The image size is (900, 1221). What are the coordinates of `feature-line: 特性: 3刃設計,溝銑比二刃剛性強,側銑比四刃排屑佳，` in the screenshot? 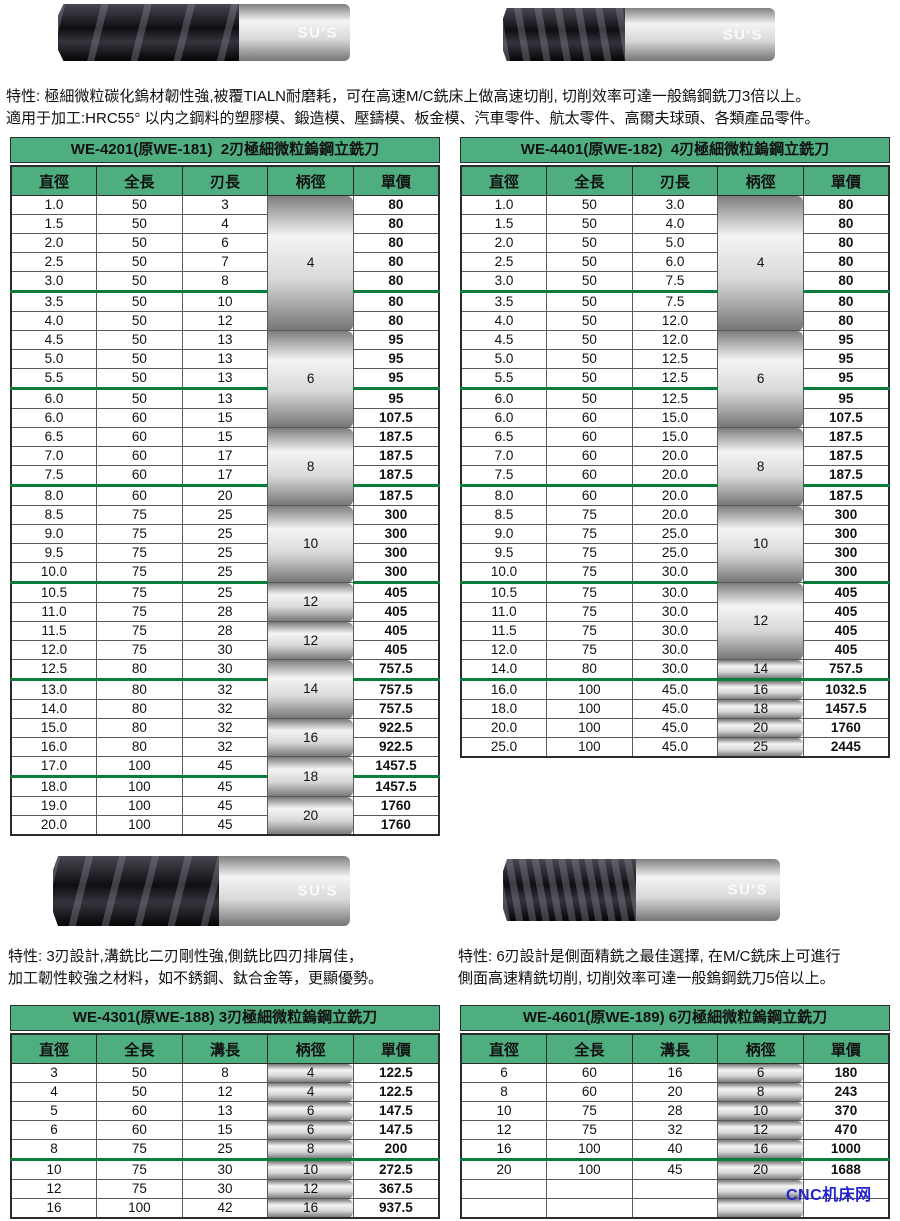 It's located at (186, 956).